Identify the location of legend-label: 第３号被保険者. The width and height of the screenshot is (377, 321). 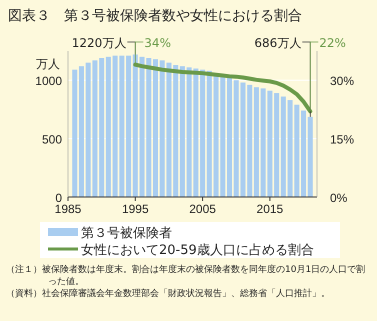
(126, 233).